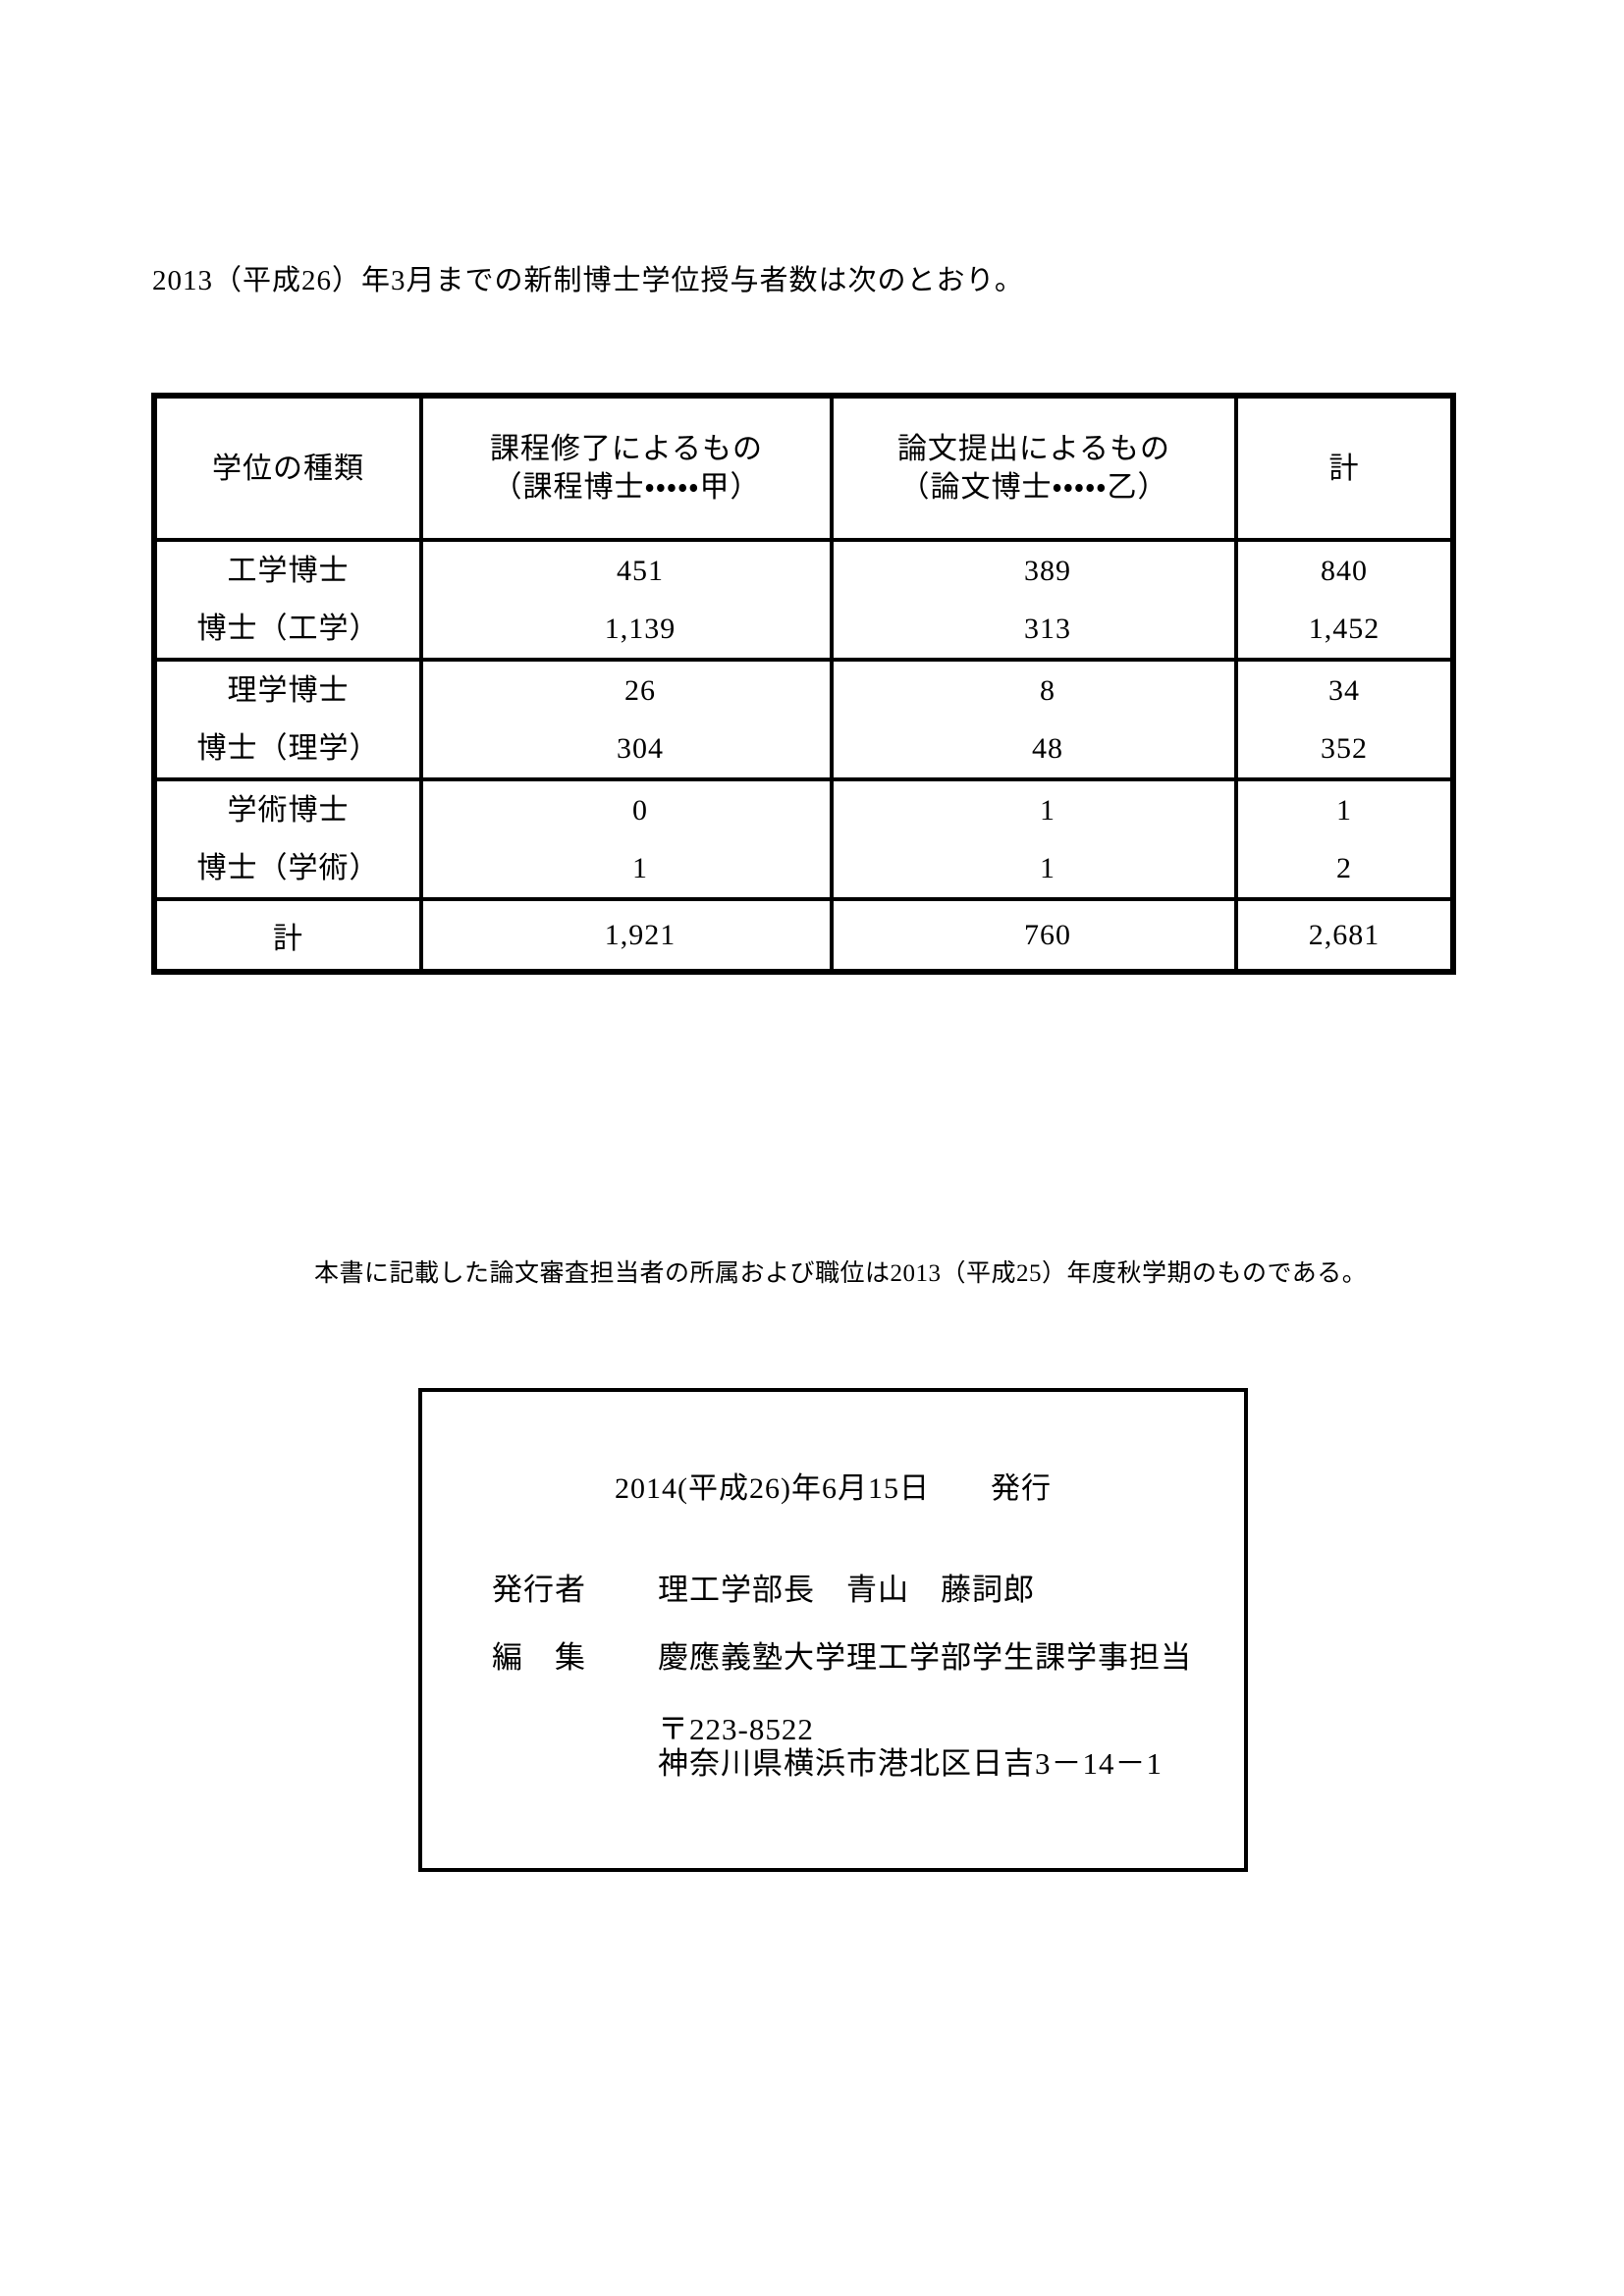 This screenshot has width=1624, height=2296. Describe the element at coordinates (287, 935) in the screenshot. I see `total-label-cell: 計` at that location.